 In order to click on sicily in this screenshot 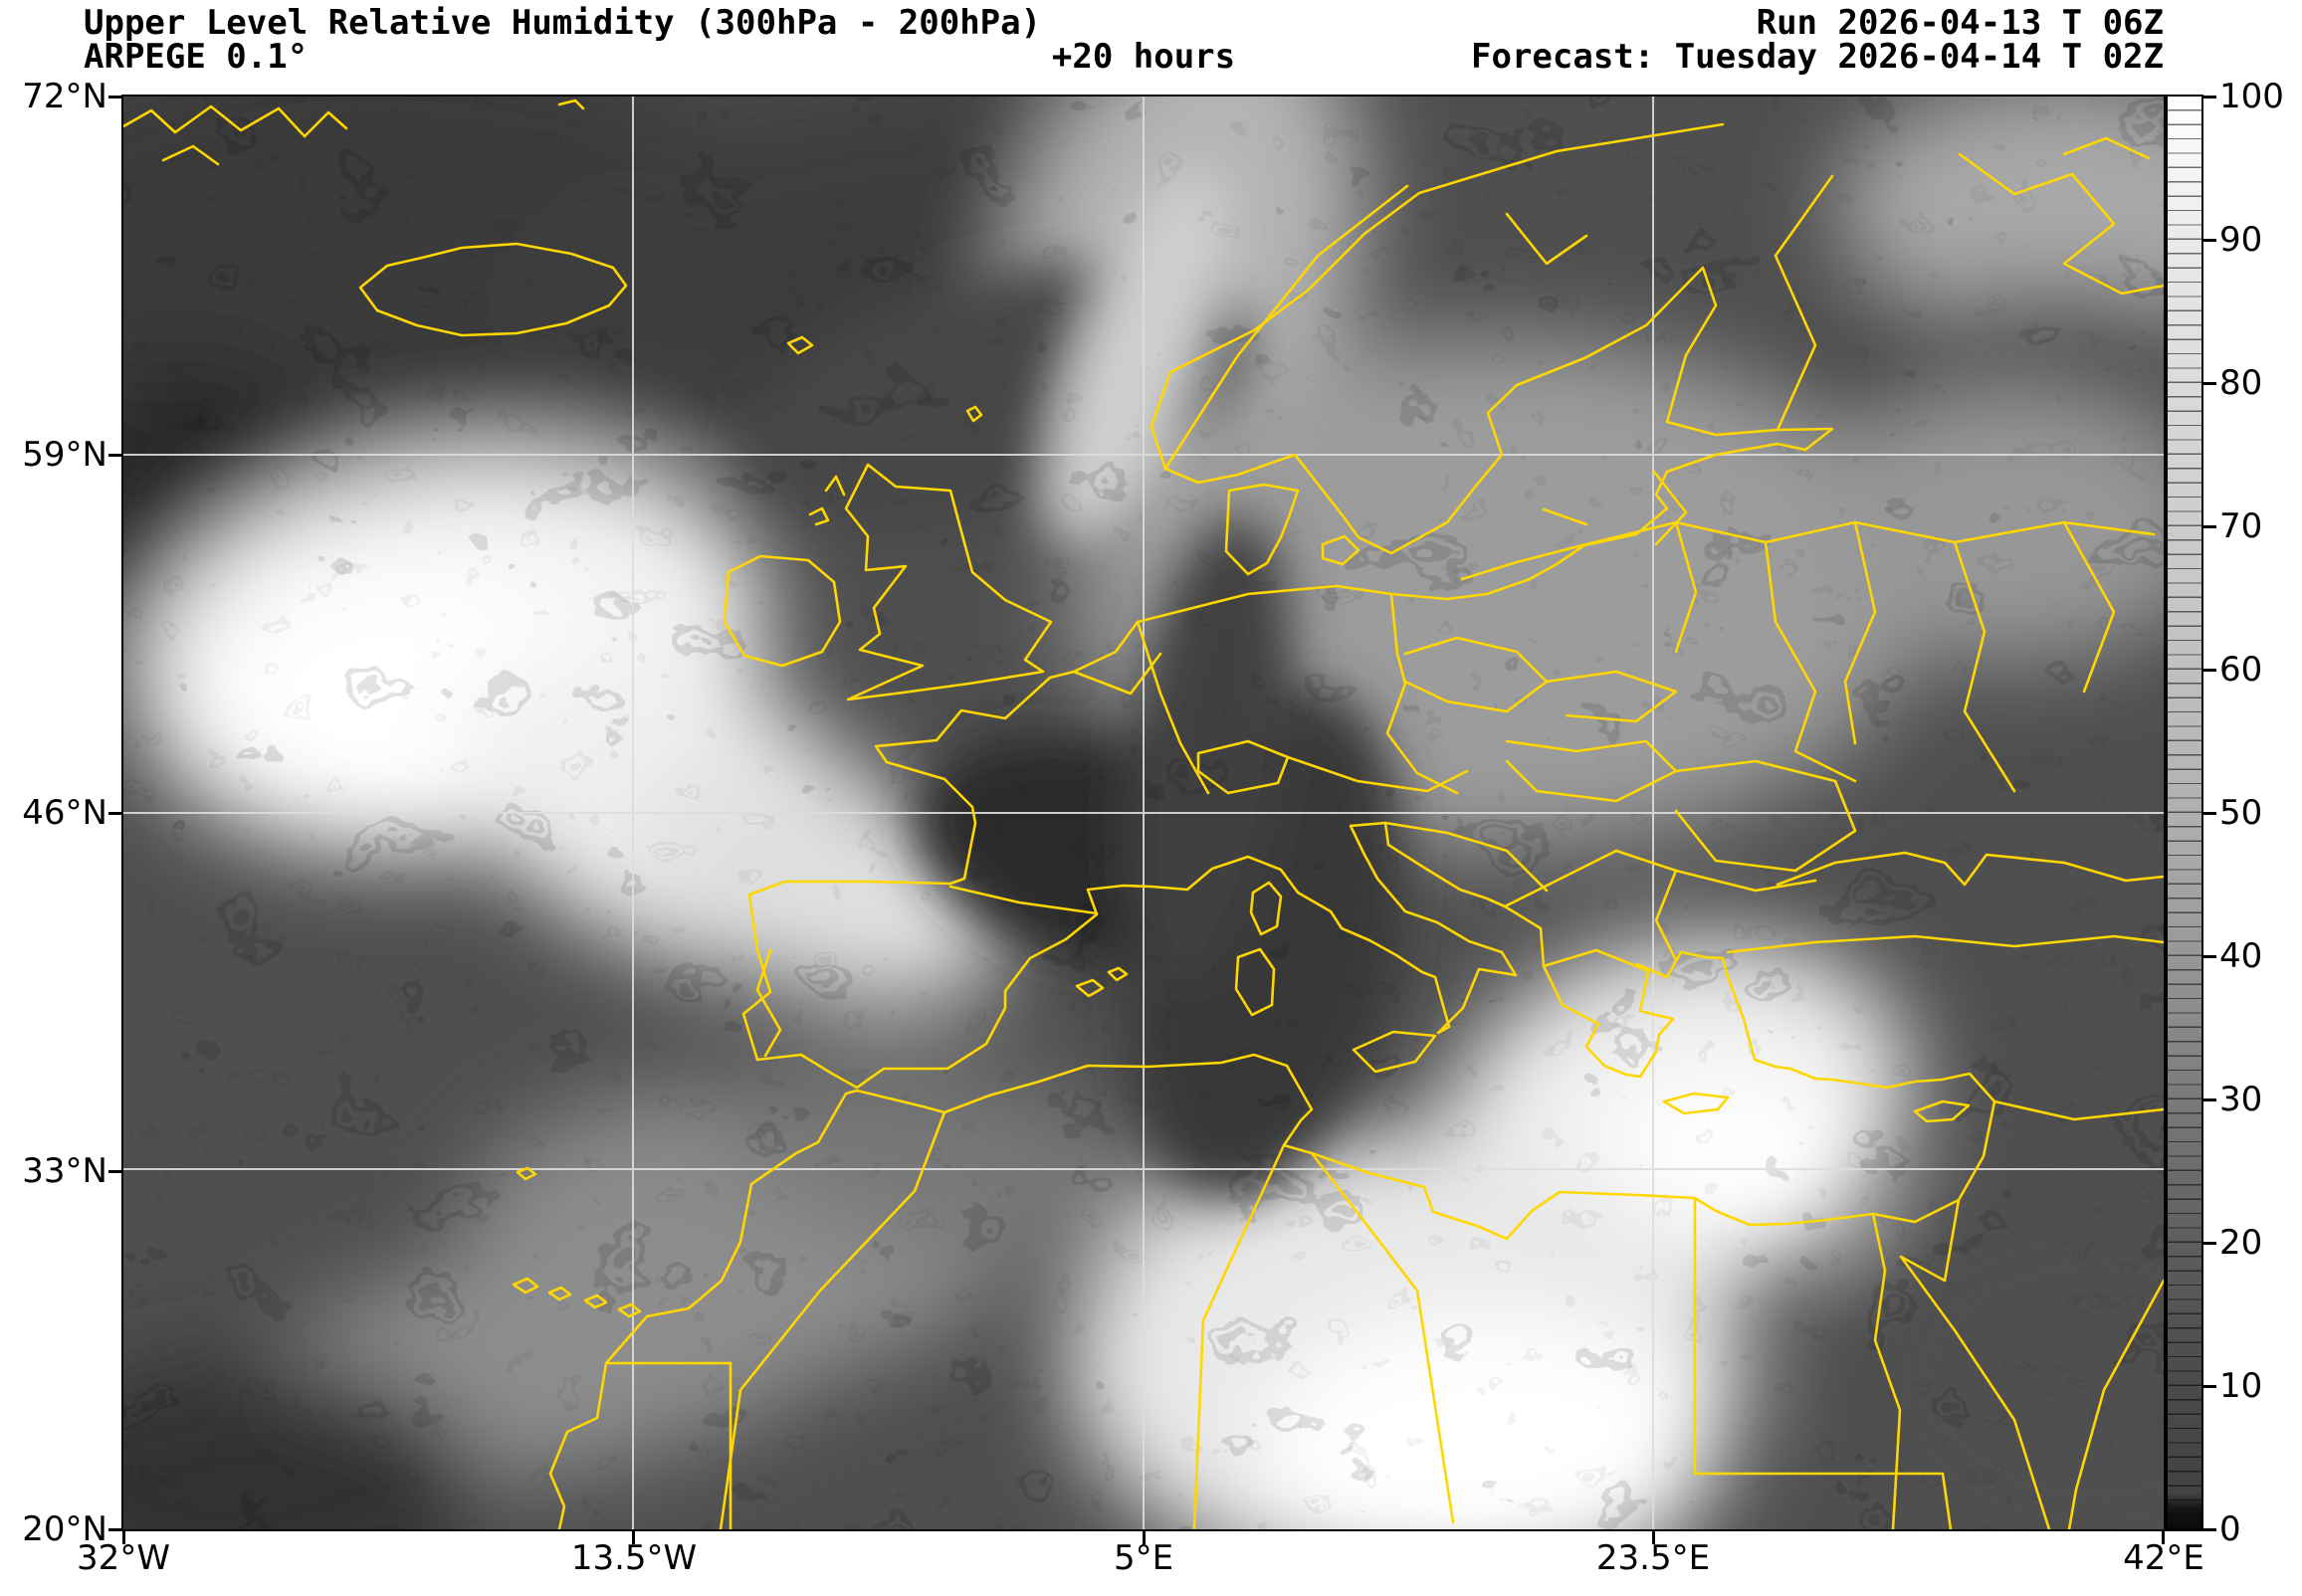, I will do `click(1394, 1052)`.